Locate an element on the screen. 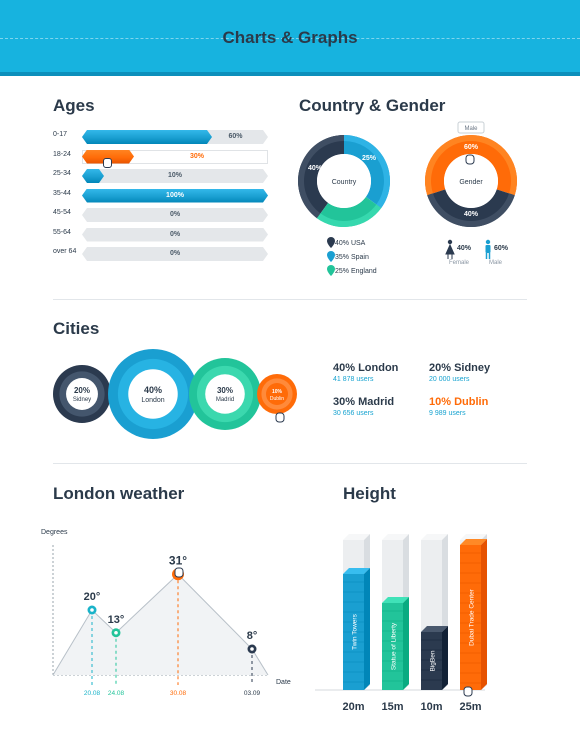 The image size is (580, 736). cities-title: Cities is located at coordinates (76, 328).